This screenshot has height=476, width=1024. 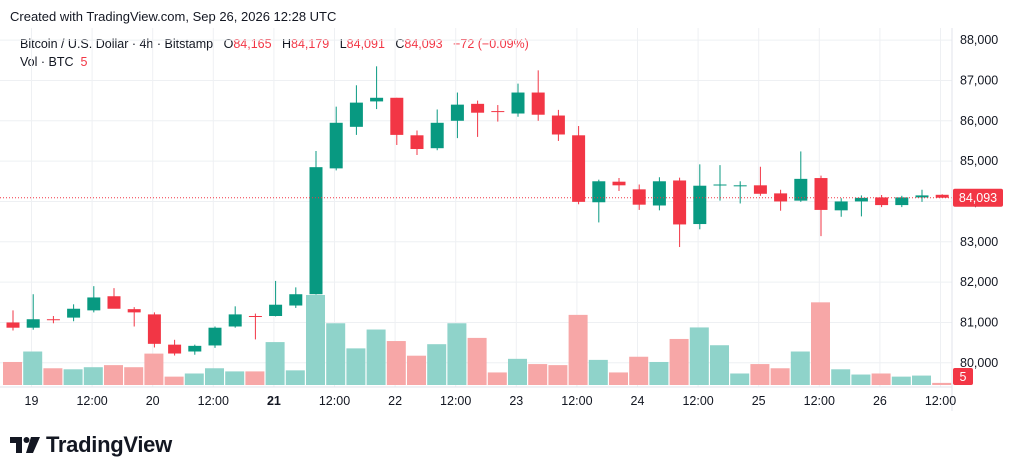 What do you see at coordinates (400, 44) in the screenshot?
I see `close-label: C` at bounding box center [400, 44].